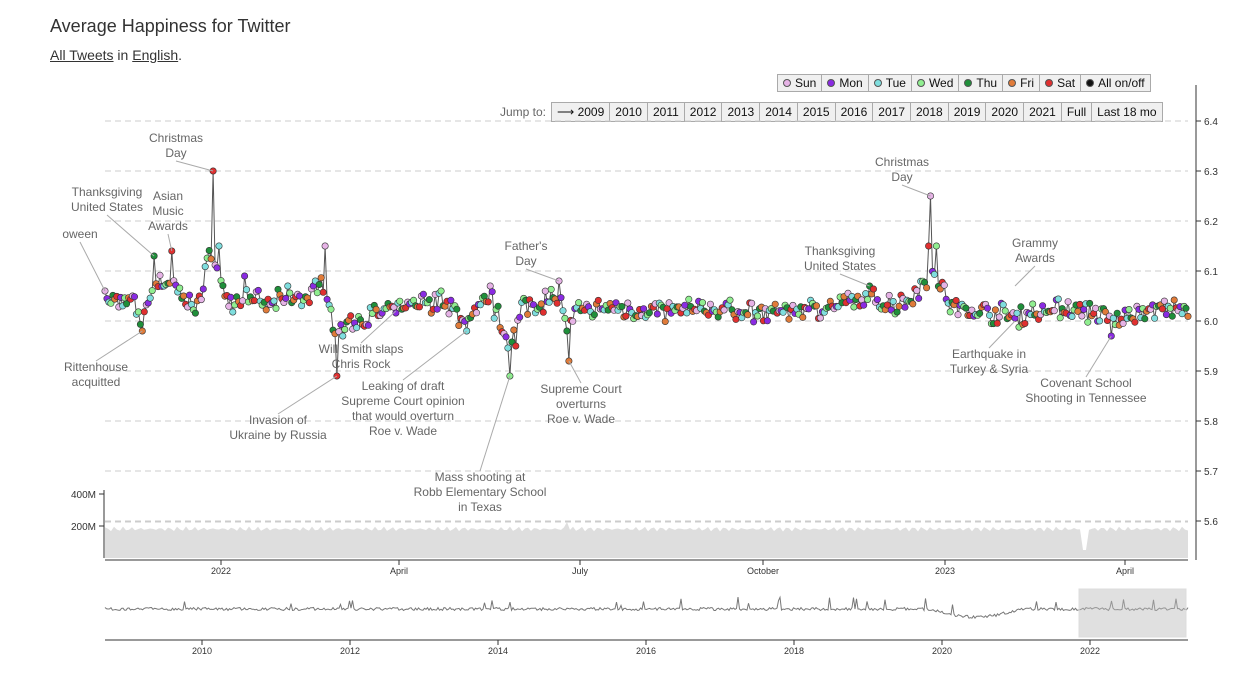 Image resolution: width=1252 pixels, height=677 pixels. Describe the element at coordinates (350, 651) in the screenshot. I see `overview-tick-label: 2012` at that location.